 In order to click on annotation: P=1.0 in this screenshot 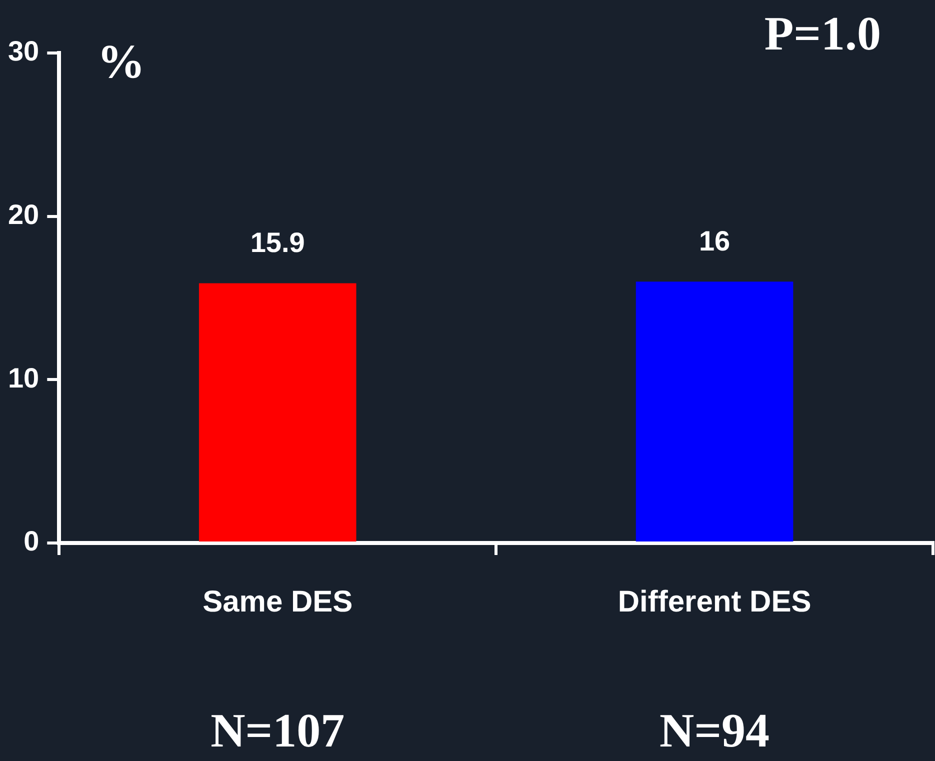, I will do `click(822, 33)`.